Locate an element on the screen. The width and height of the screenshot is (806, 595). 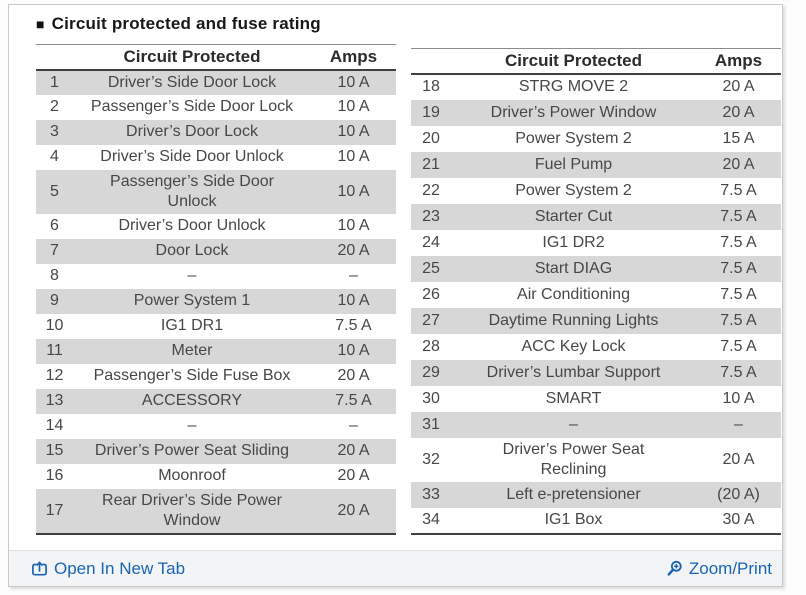
circuit-protected-cell: Driver’s Power Seat Sliding is located at coordinates (192, 450).